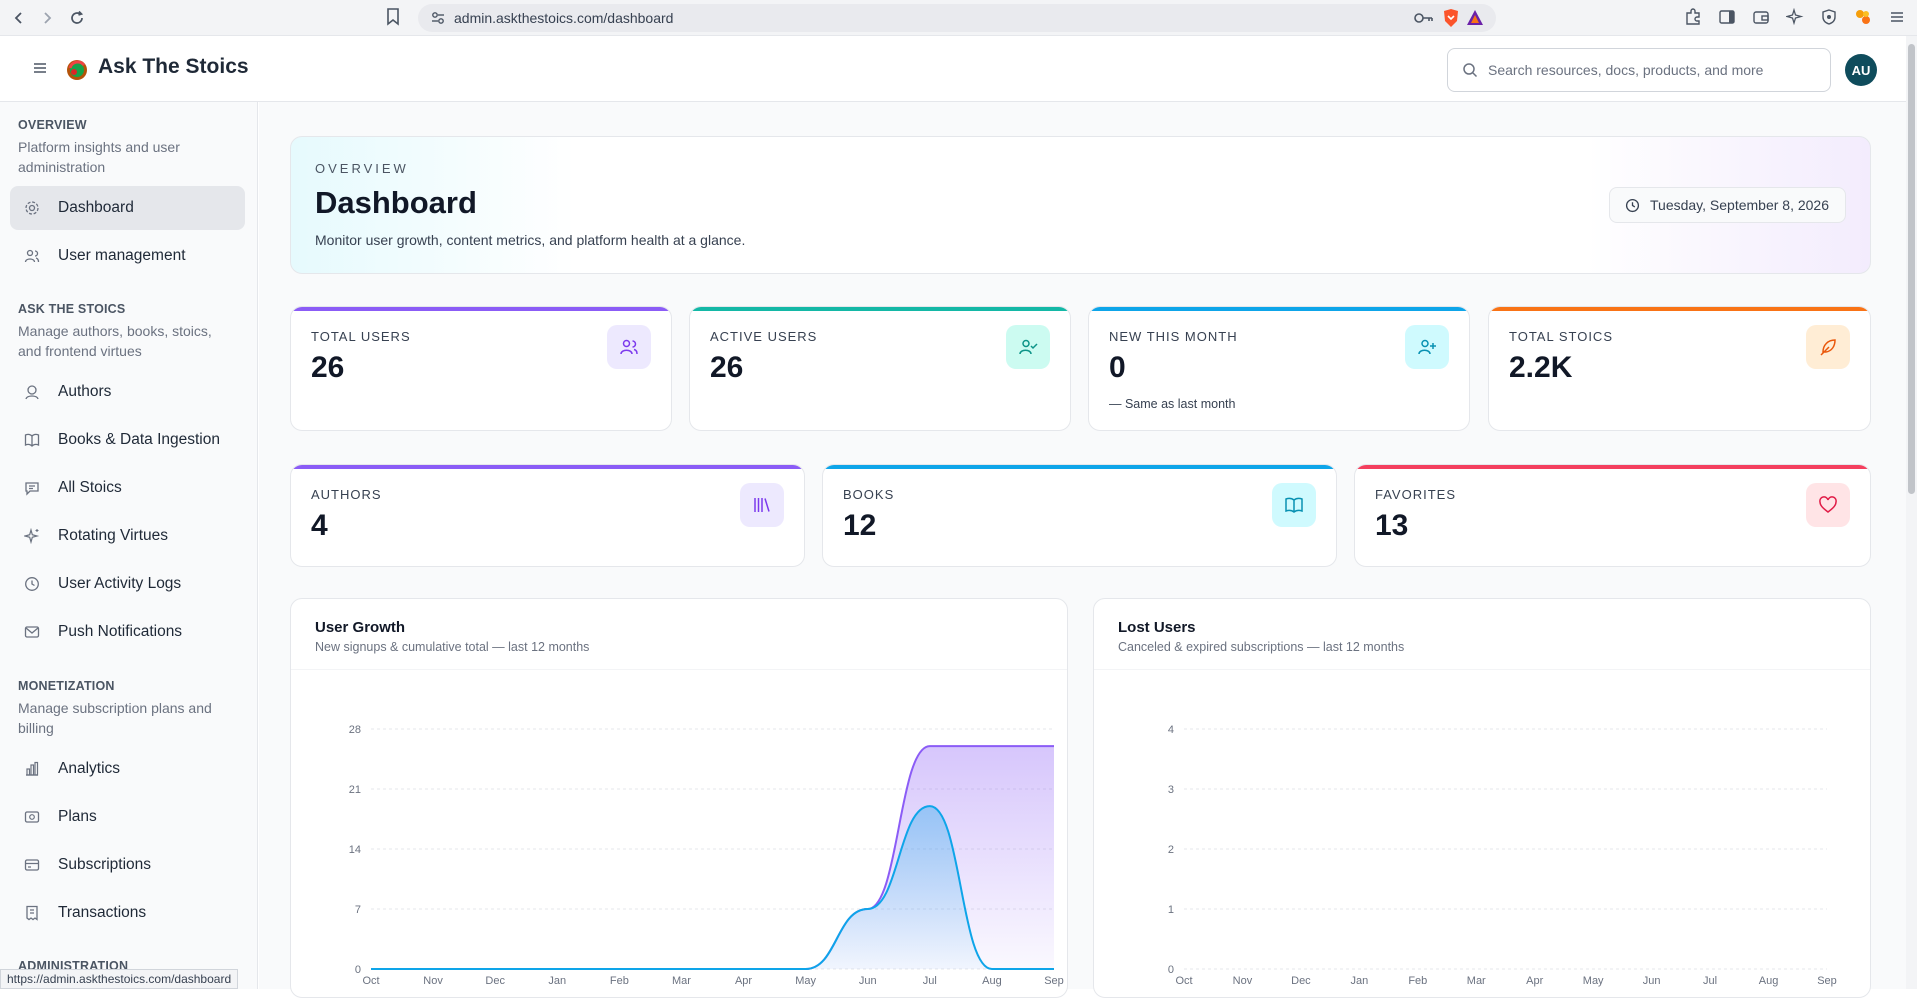 The height and width of the screenshot is (998, 1917). I want to click on stat-label: FAVORITES, so click(1415, 494).